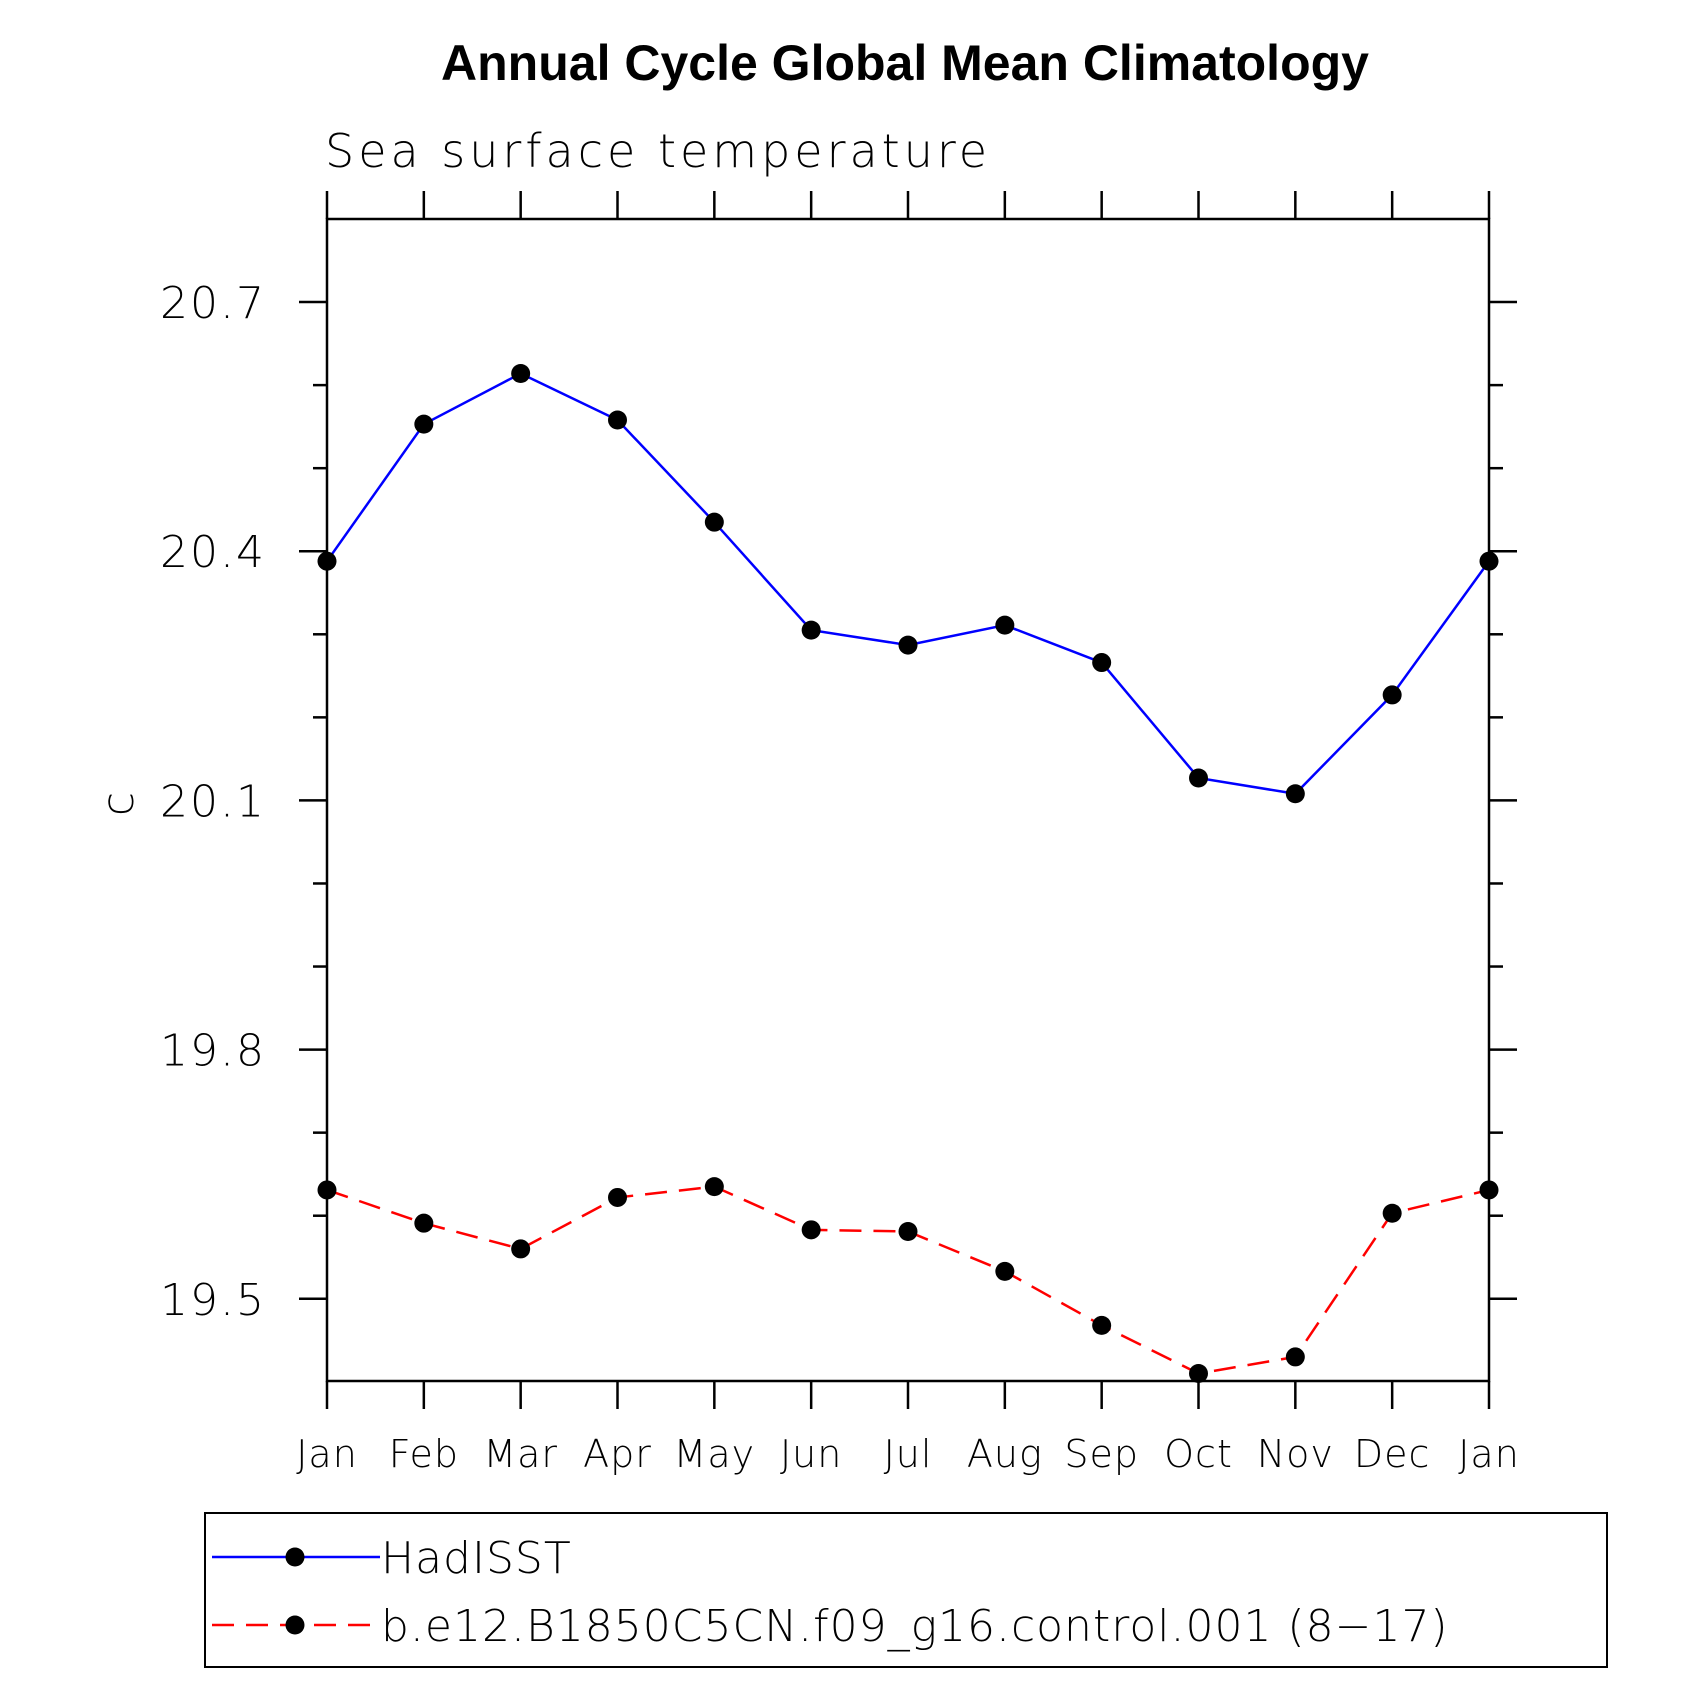 The height and width of the screenshot is (1697, 1697). I want to click on legend-box, so click(906, 1590).